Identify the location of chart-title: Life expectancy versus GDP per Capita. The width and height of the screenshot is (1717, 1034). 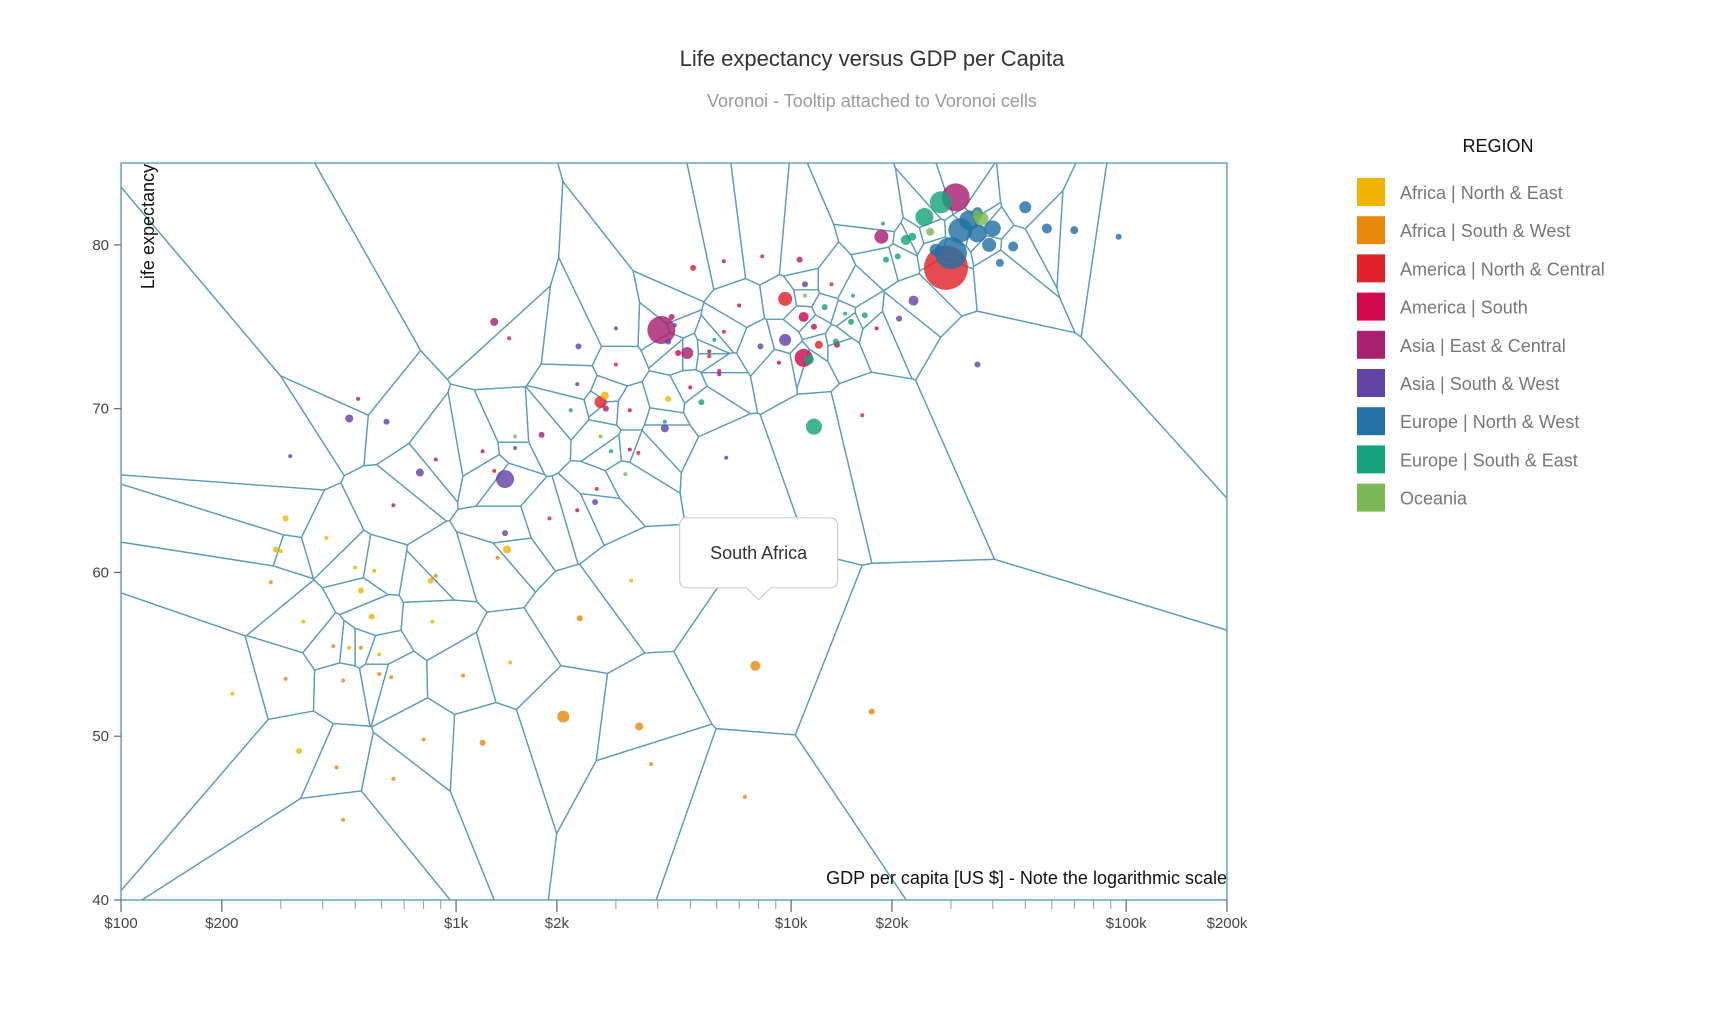
(873, 58).